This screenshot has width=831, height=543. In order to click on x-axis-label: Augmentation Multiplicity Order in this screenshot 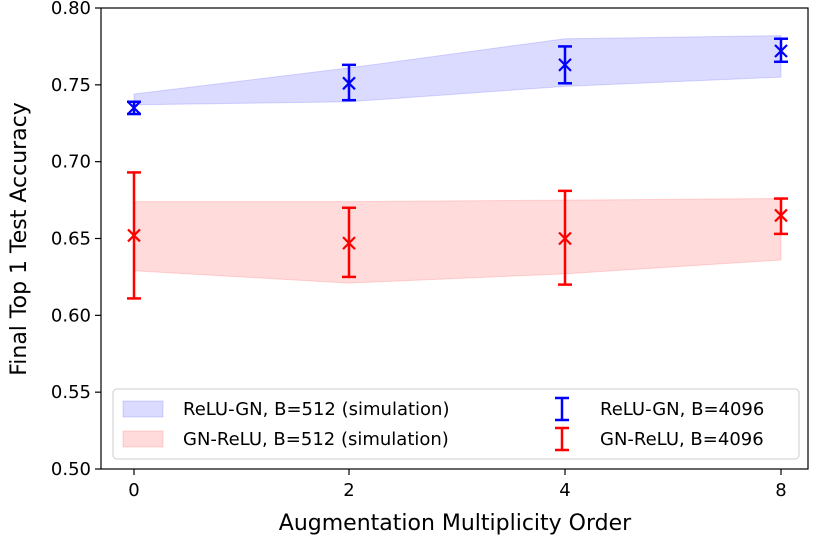, I will do `click(455, 523)`.